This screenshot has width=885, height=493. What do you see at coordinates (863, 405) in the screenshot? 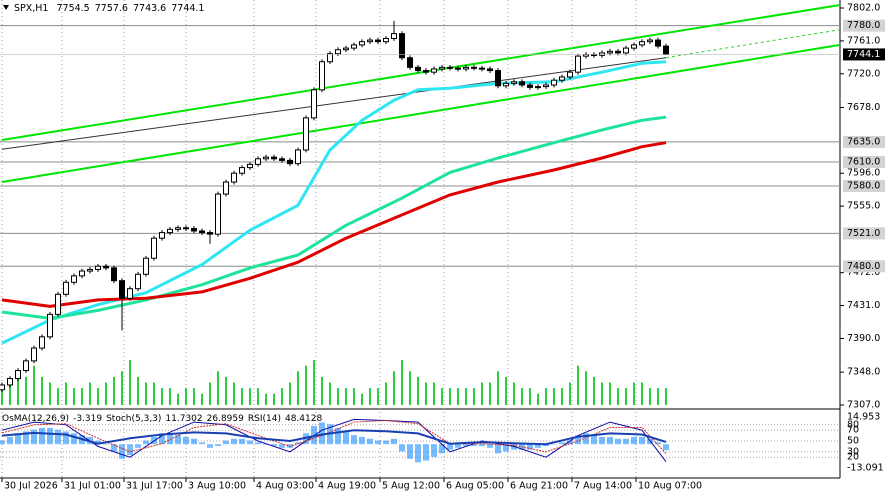
I see `y-tick-label: 7307.0` at bounding box center [863, 405].